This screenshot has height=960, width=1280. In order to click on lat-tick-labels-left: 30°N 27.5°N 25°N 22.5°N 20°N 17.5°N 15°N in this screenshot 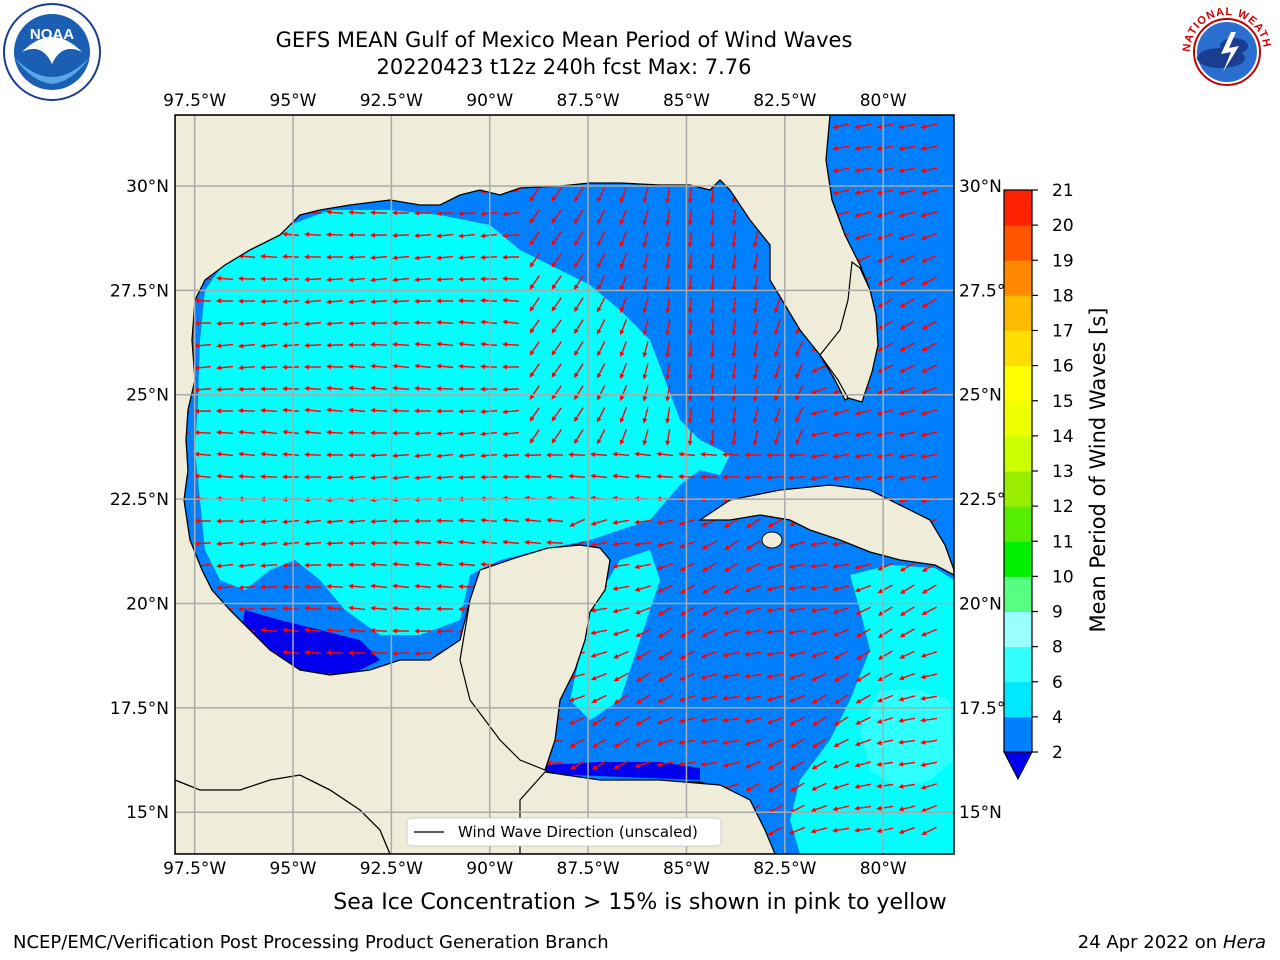, I will do `click(139, 500)`.